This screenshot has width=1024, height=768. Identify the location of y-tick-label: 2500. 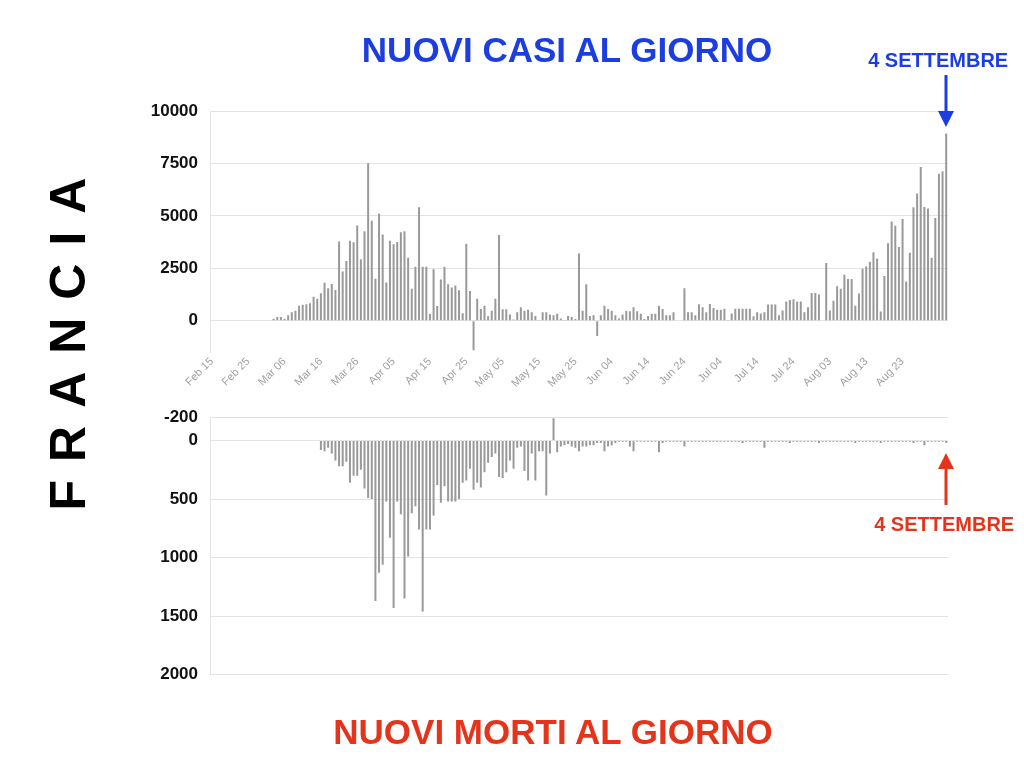
(179, 268).